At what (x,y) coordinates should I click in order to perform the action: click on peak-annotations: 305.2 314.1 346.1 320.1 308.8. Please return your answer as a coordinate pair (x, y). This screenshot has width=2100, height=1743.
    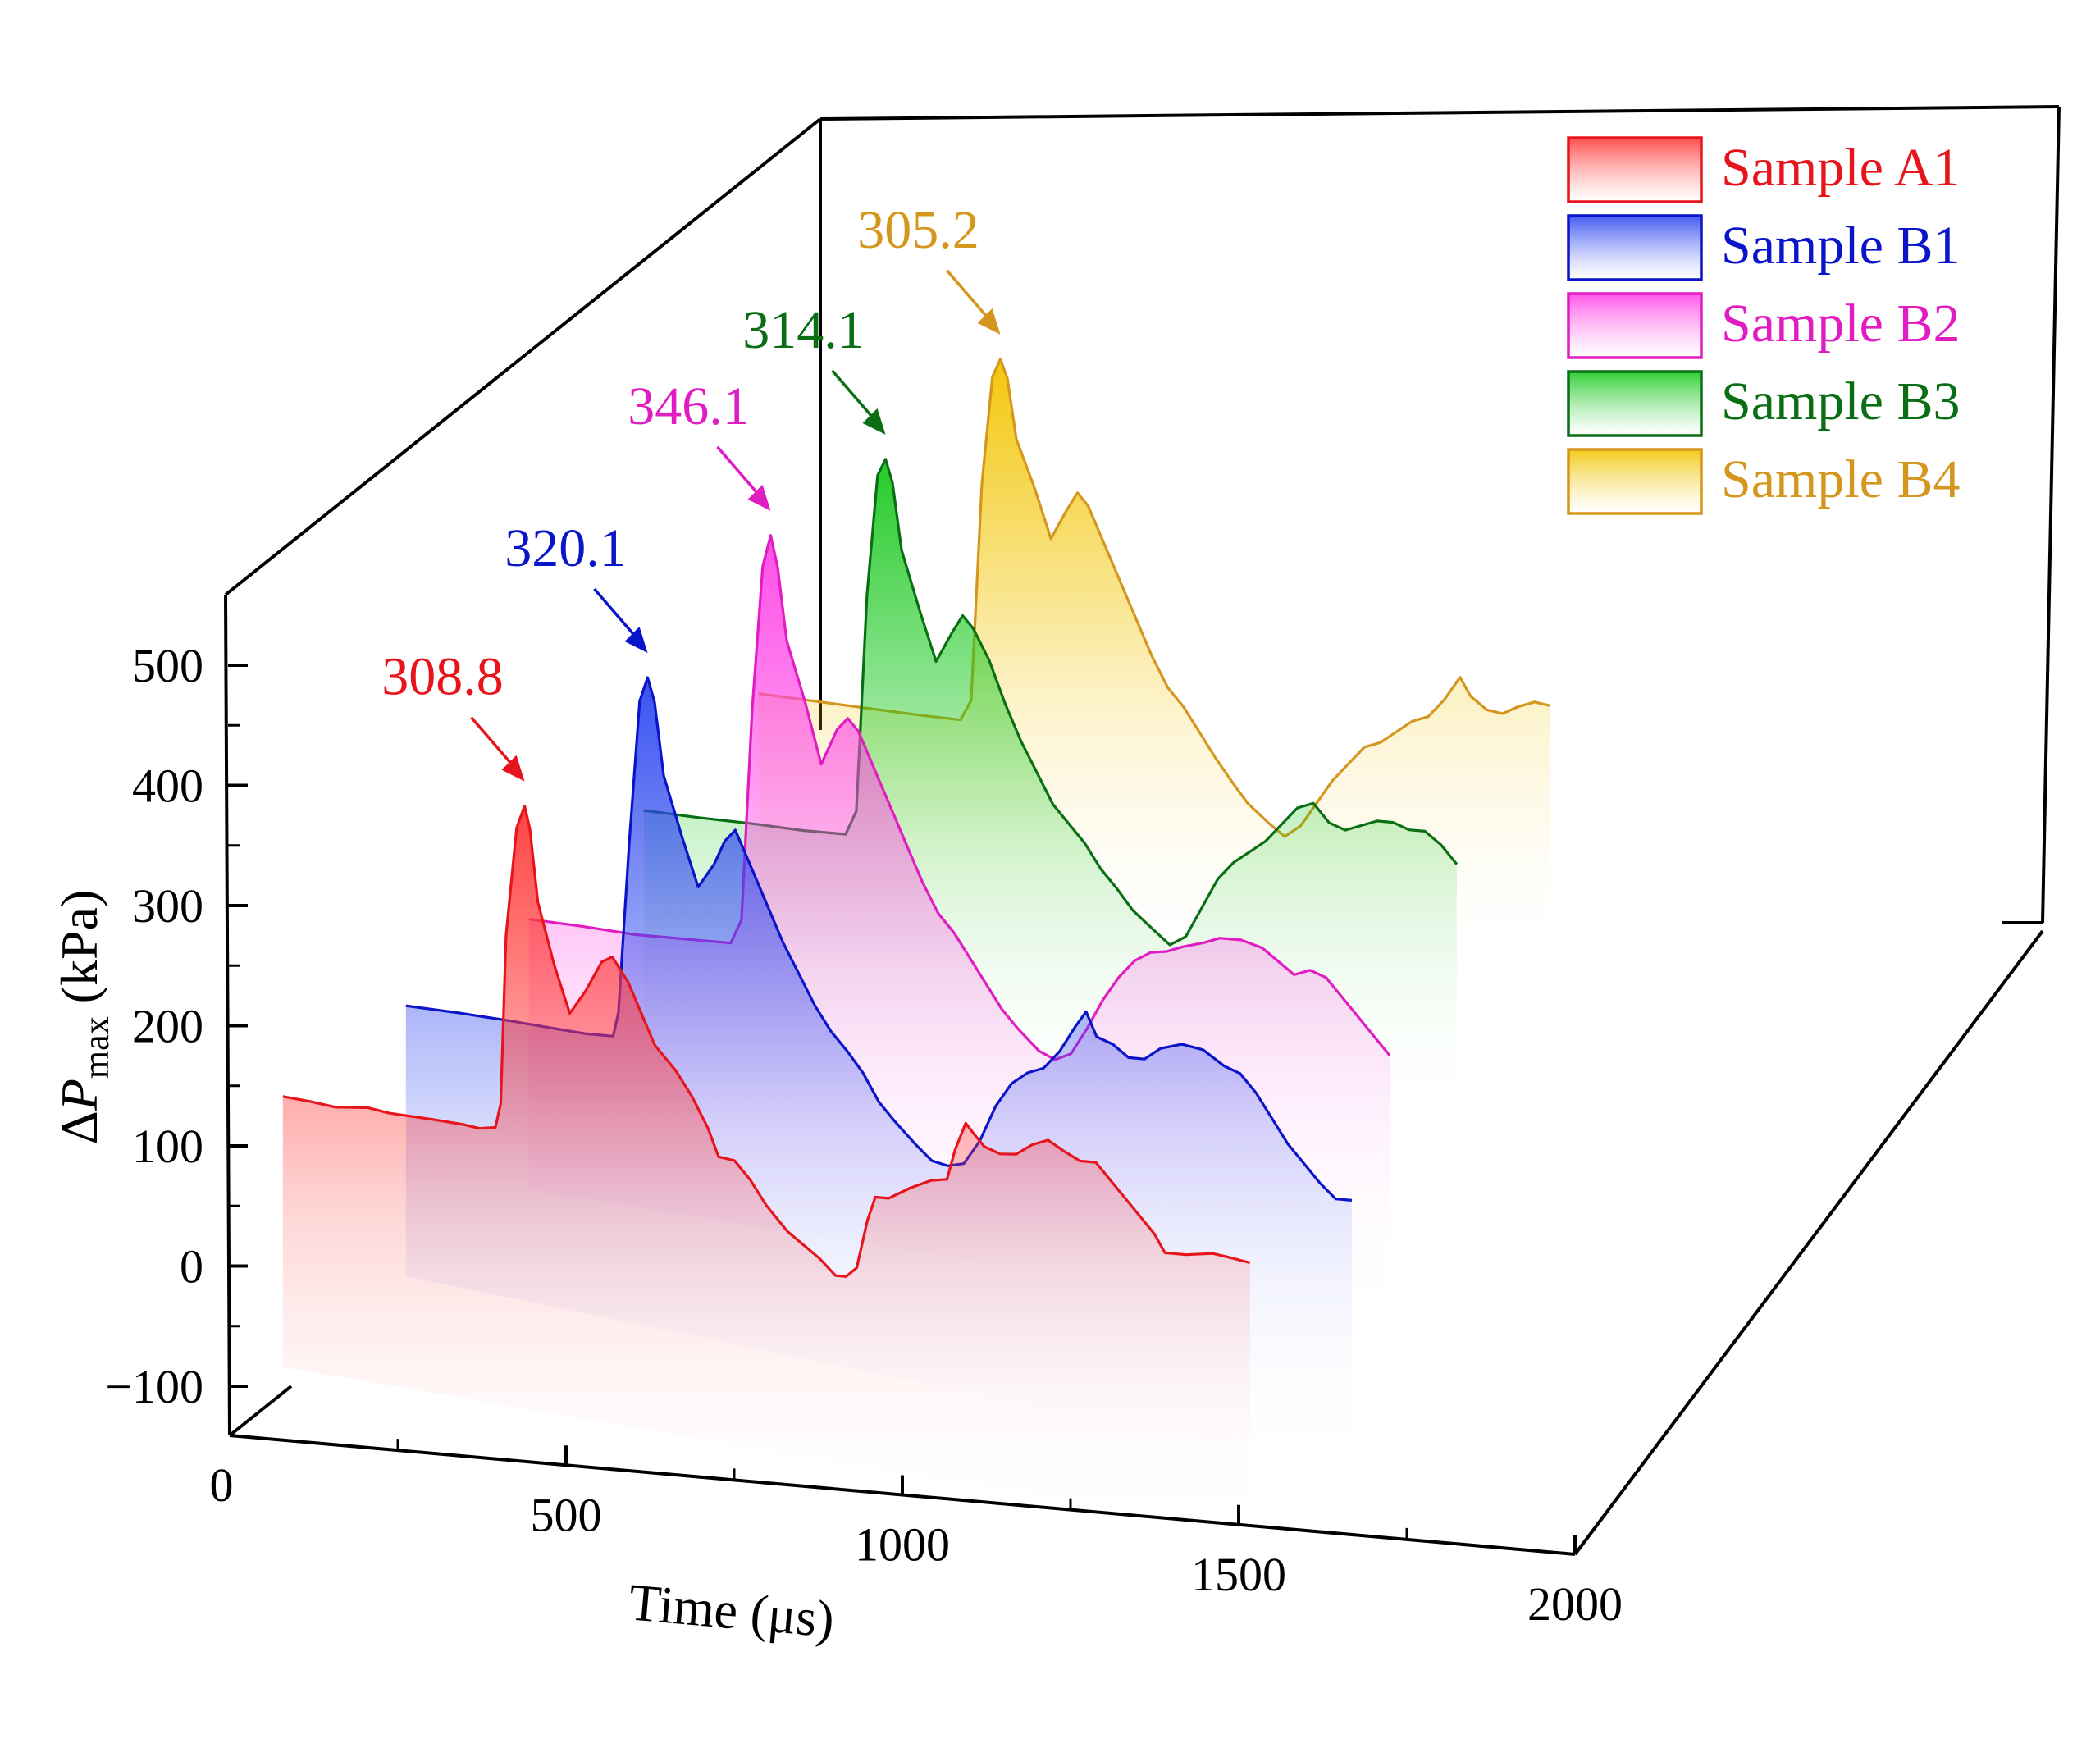
    Looking at the image, I should click on (691, 491).